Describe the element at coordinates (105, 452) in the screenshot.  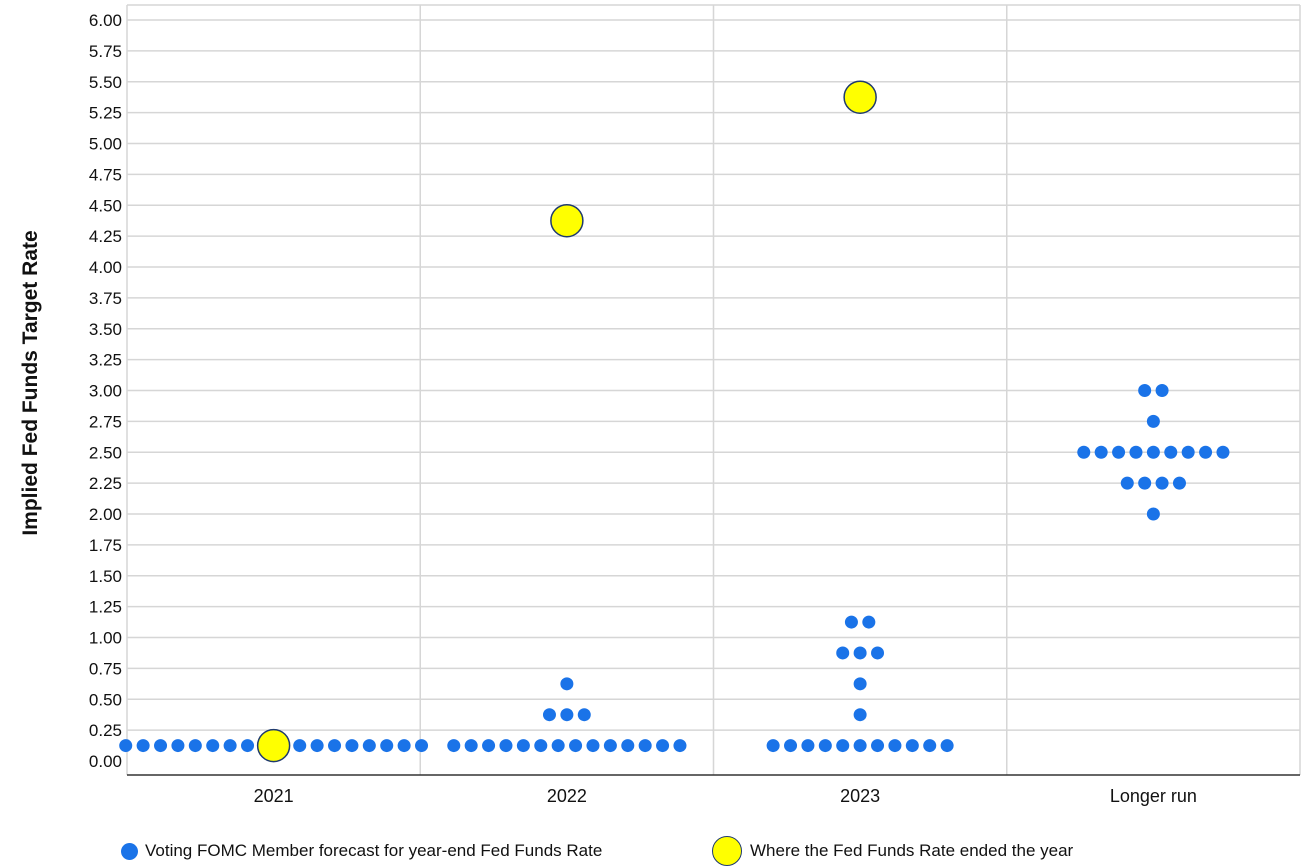
I see `y-tick-label: 2.50` at that location.